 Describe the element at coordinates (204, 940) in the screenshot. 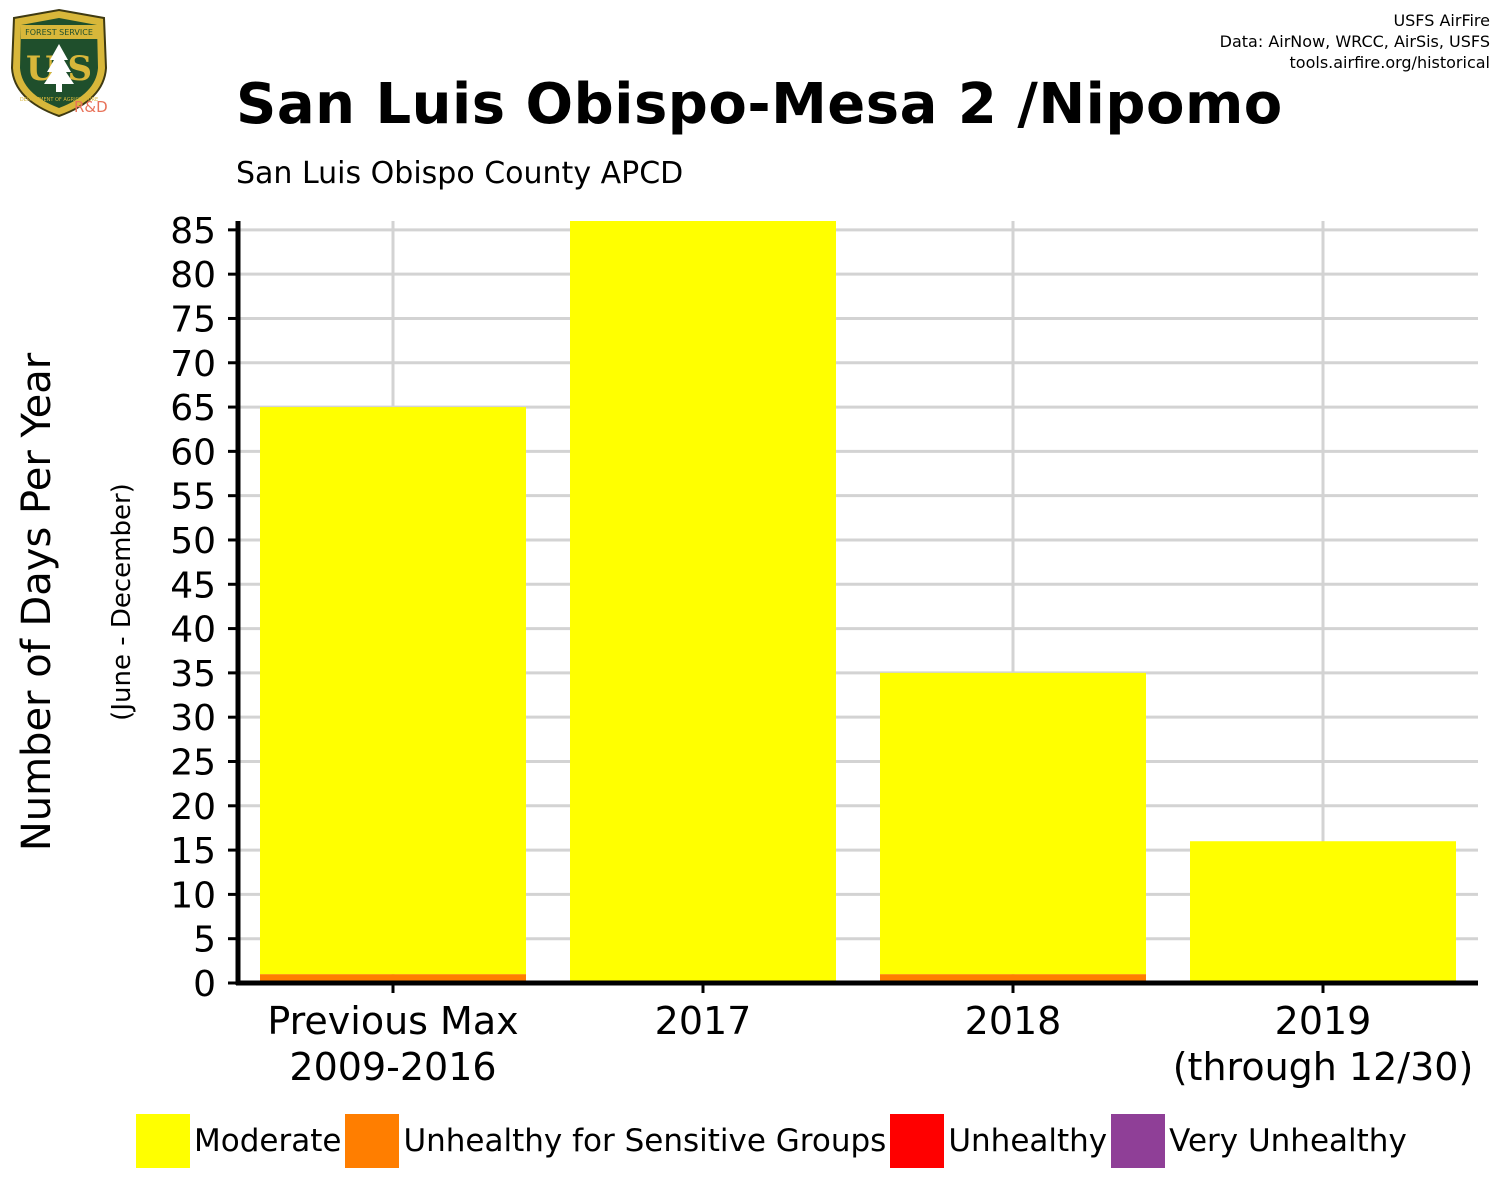

I see `y-tick-label: 5` at that location.